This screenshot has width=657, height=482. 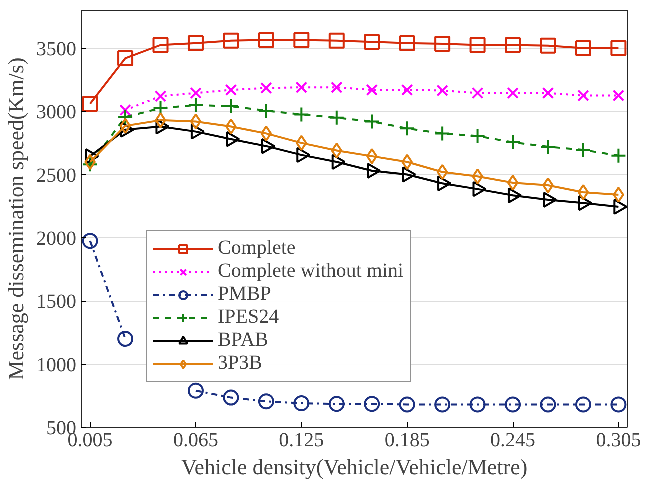 What do you see at coordinates (195, 441) in the screenshot?
I see `x-tick-label: 0.065` at bounding box center [195, 441].